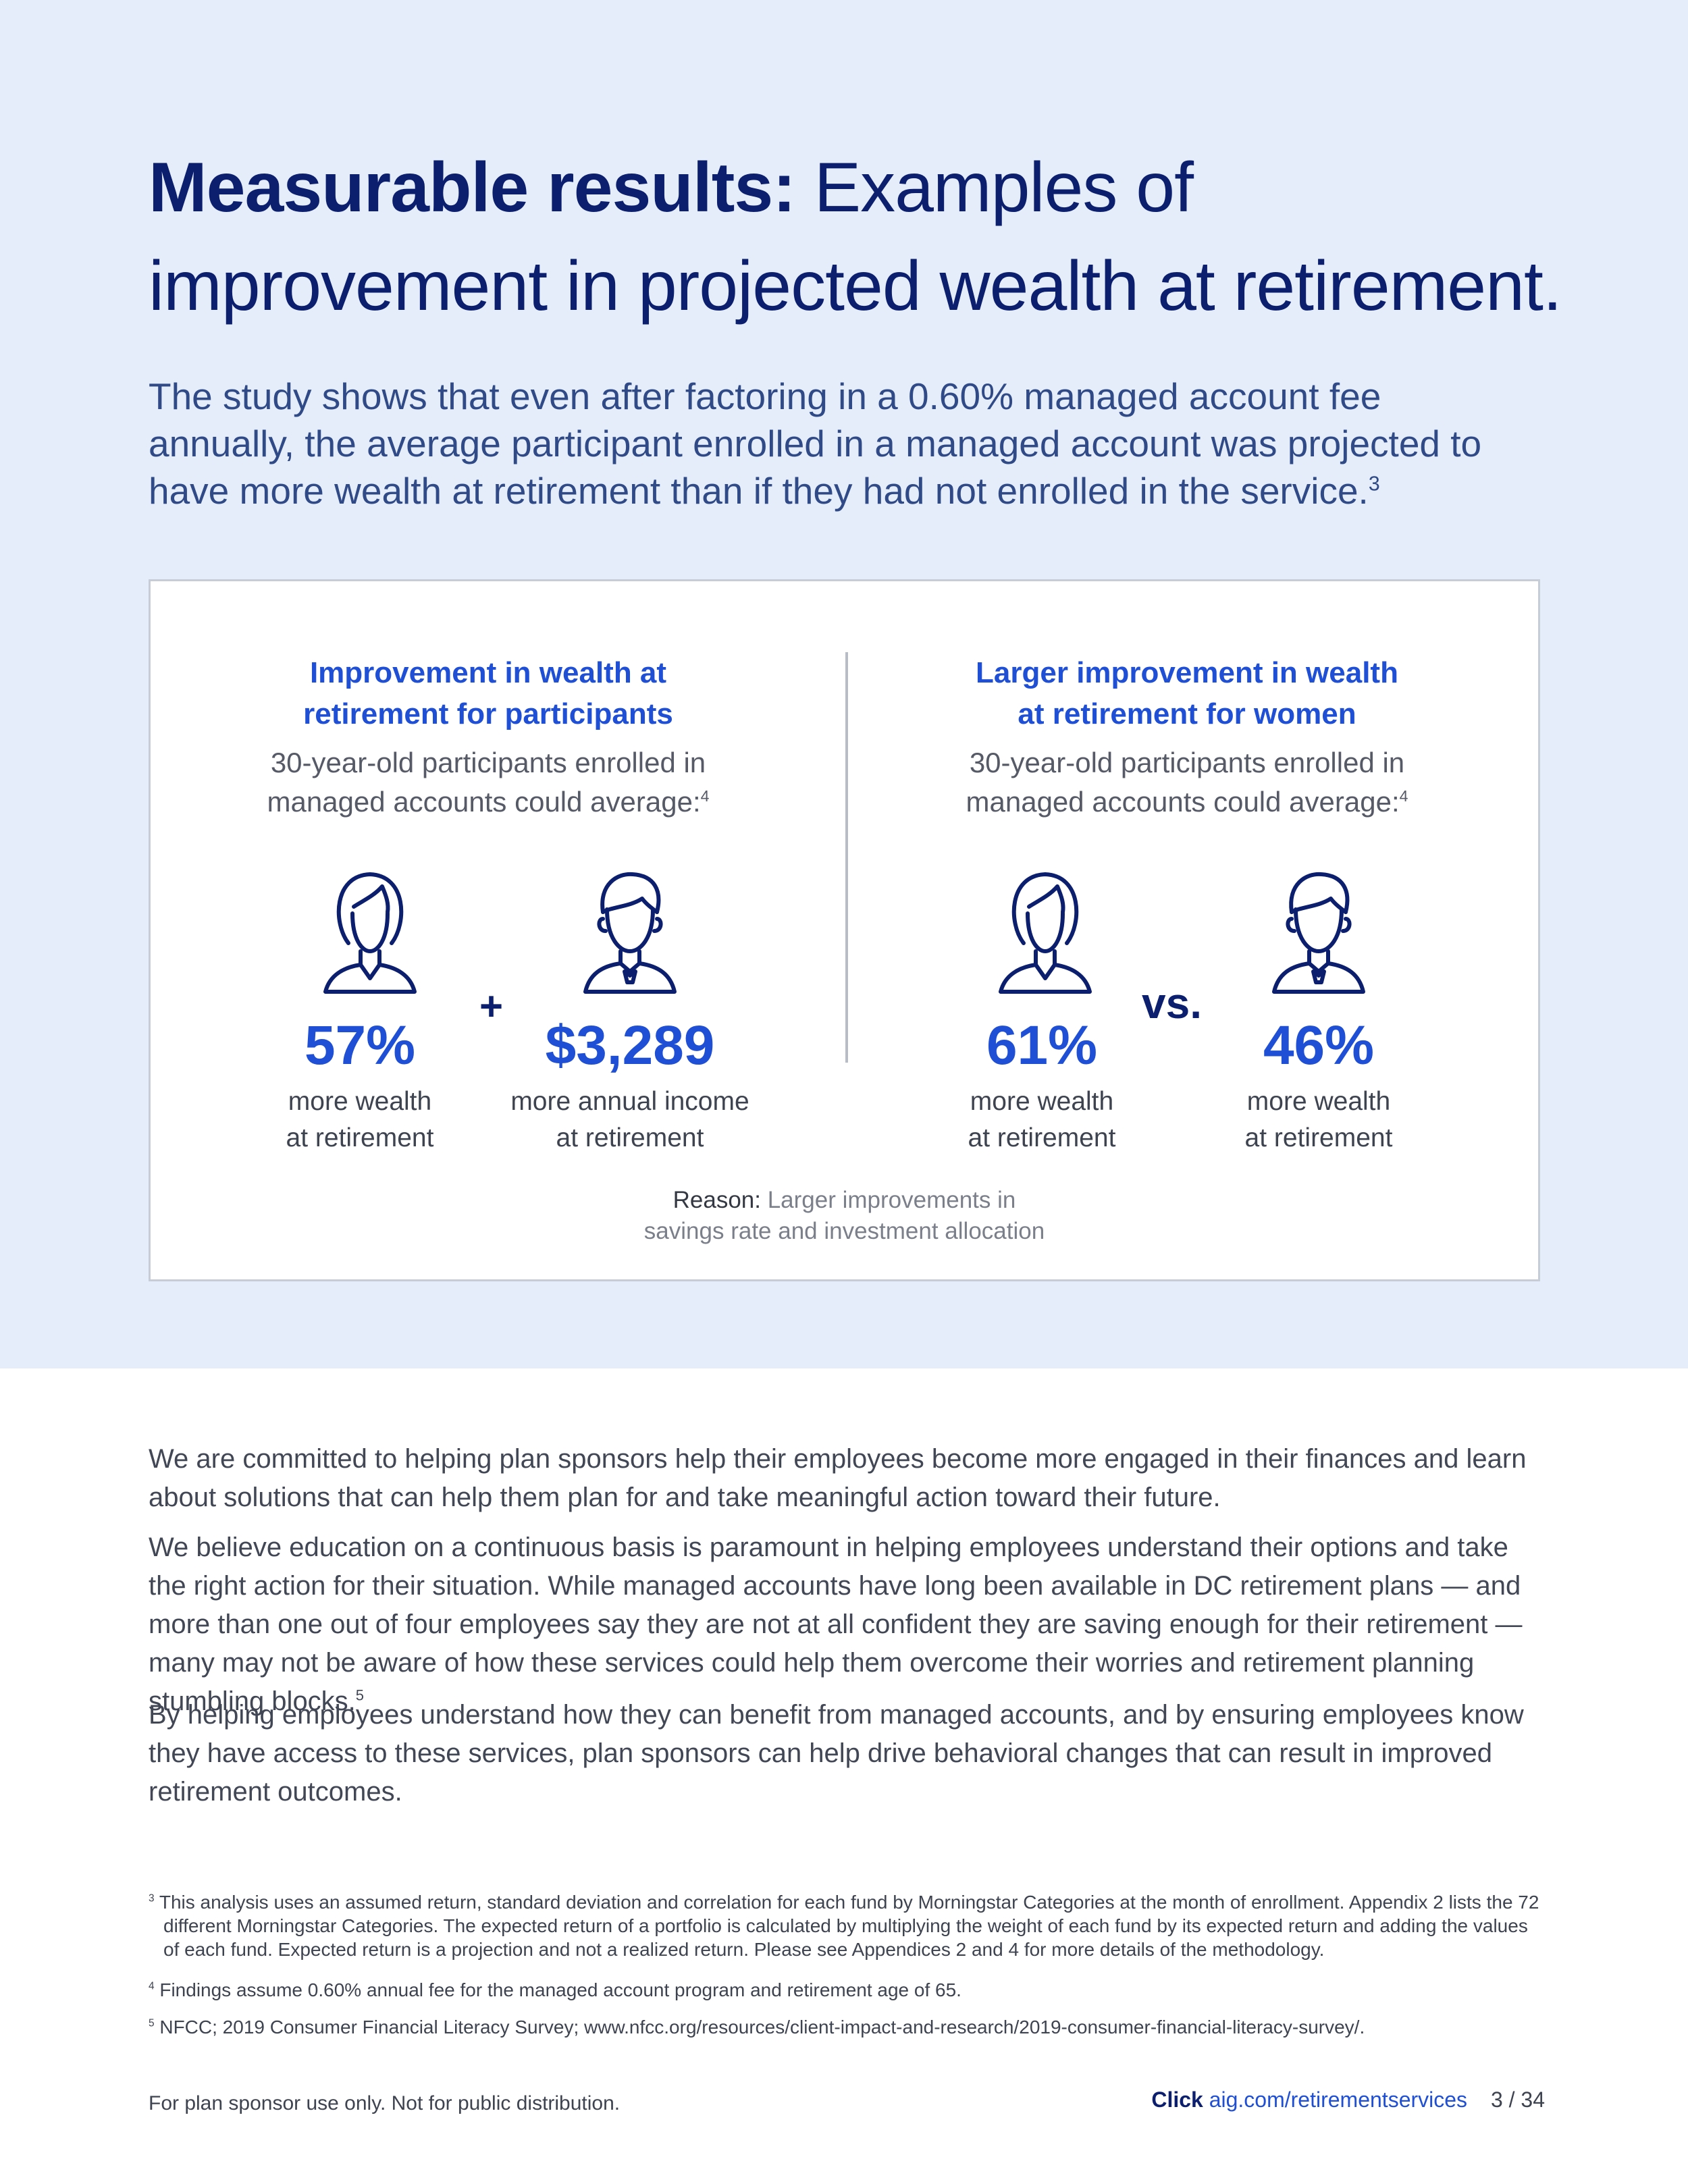  Describe the element at coordinates (1319, 1120) in the screenshot. I see `right-stat-2-label: more wealth at retirement` at that location.